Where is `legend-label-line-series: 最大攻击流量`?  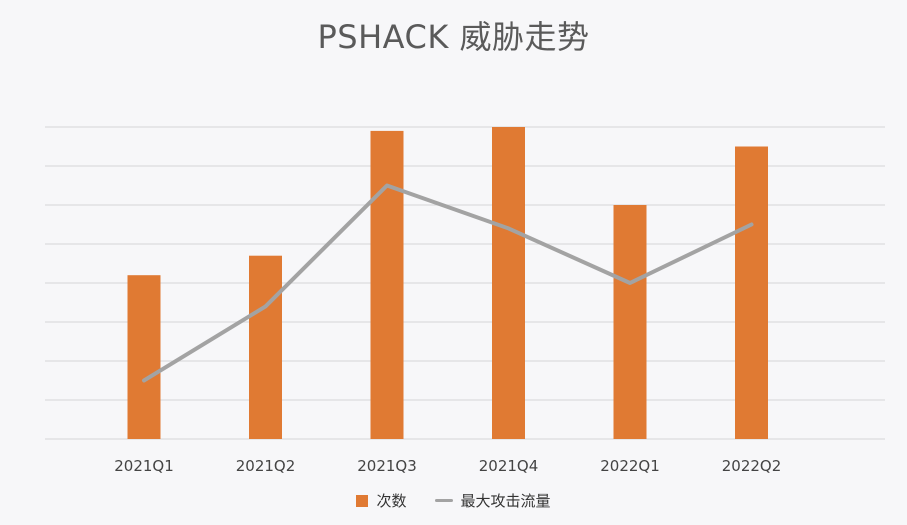 legend-label-line-series: 最大攻击流量 is located at coordinates (505, 501).